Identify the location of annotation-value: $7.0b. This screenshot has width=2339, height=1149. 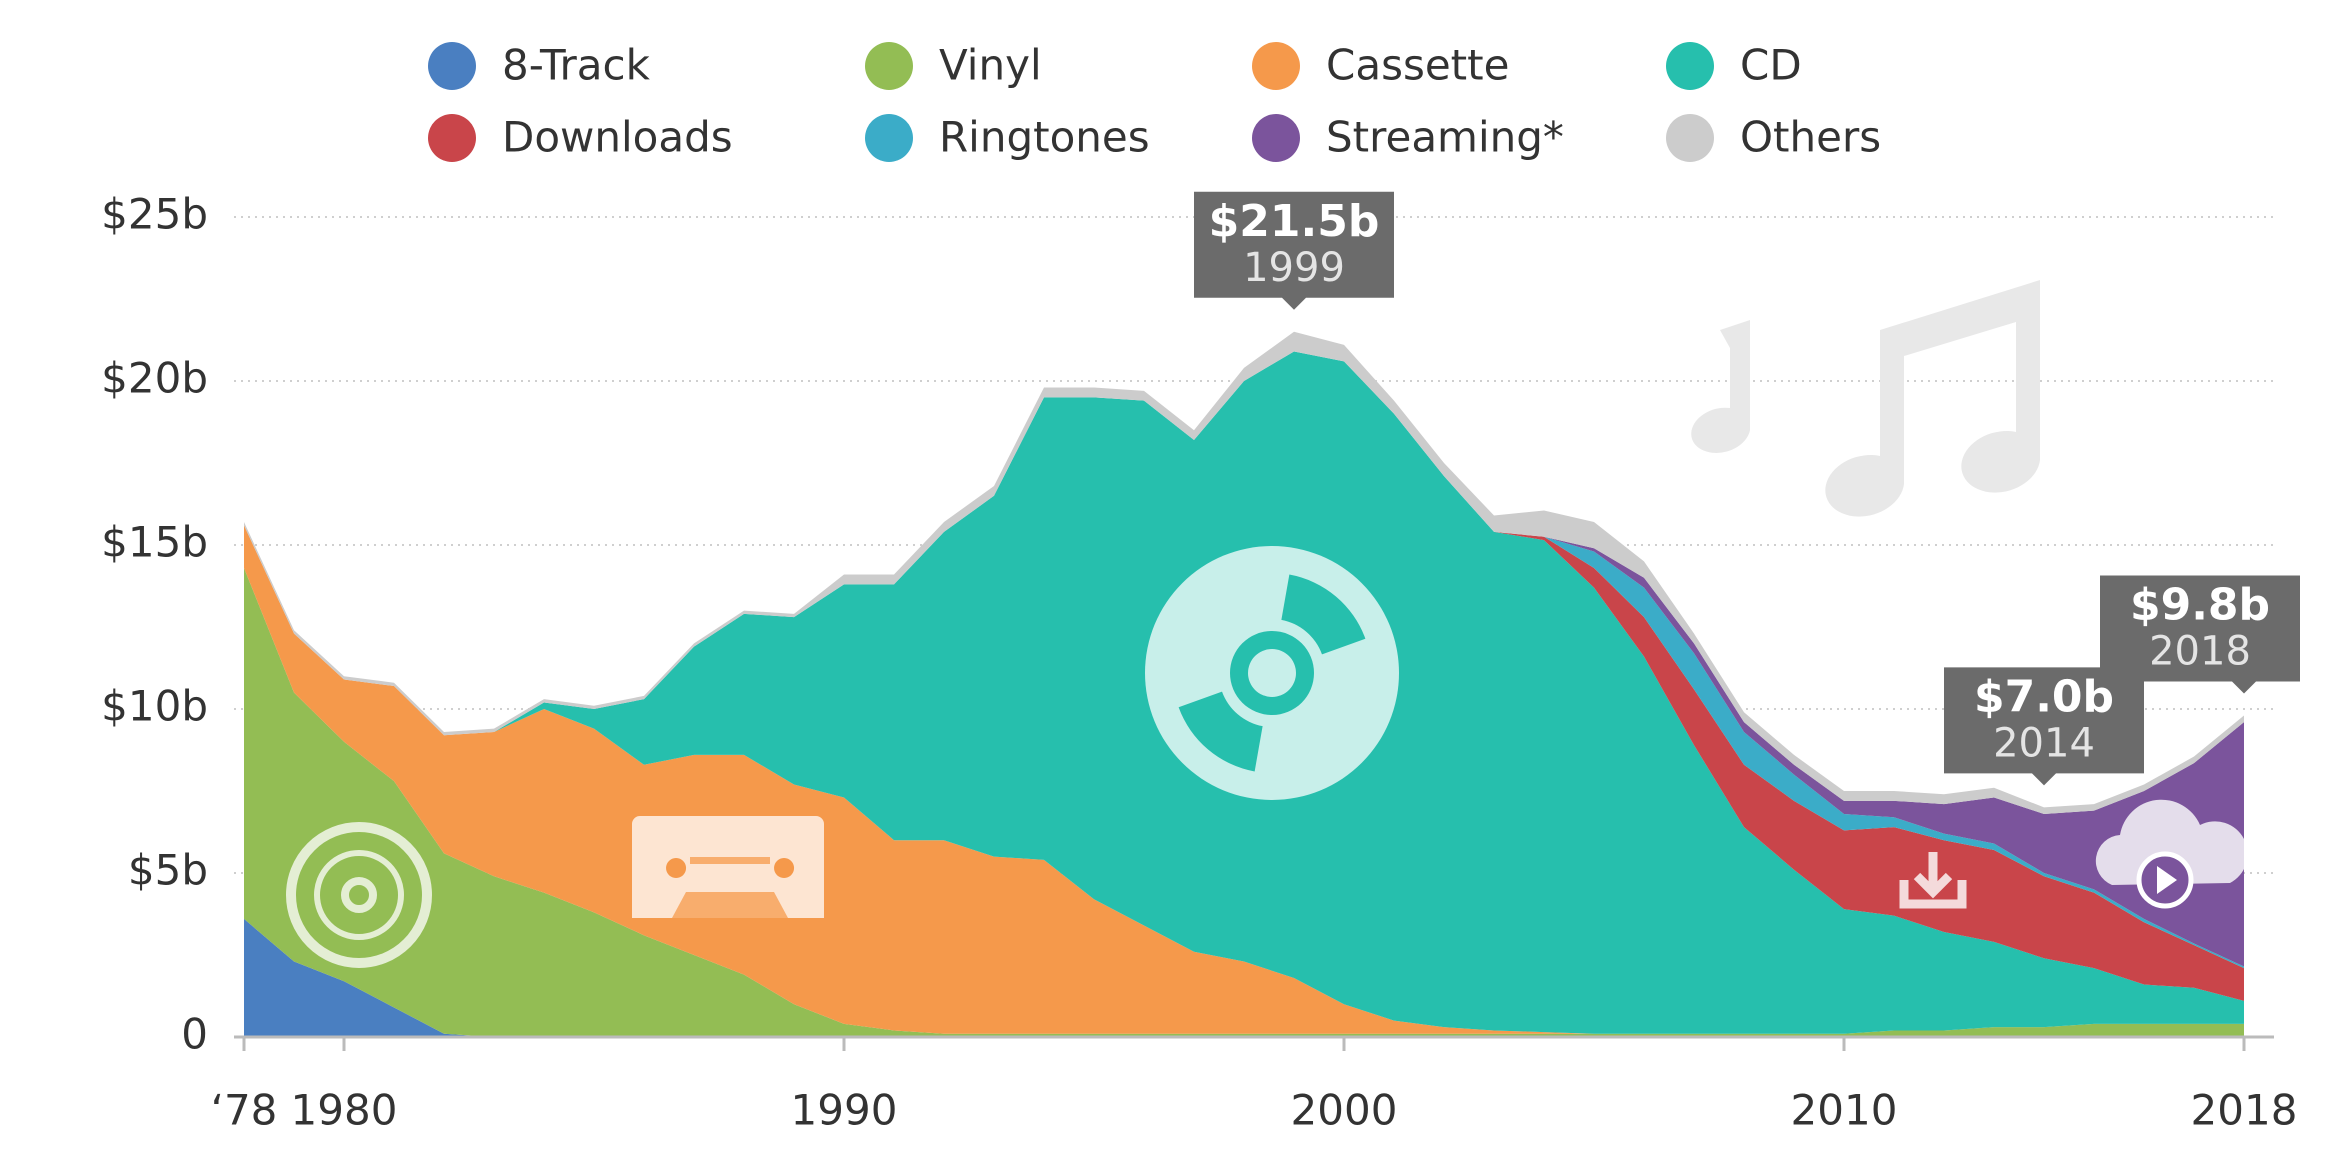
(2044, 696).